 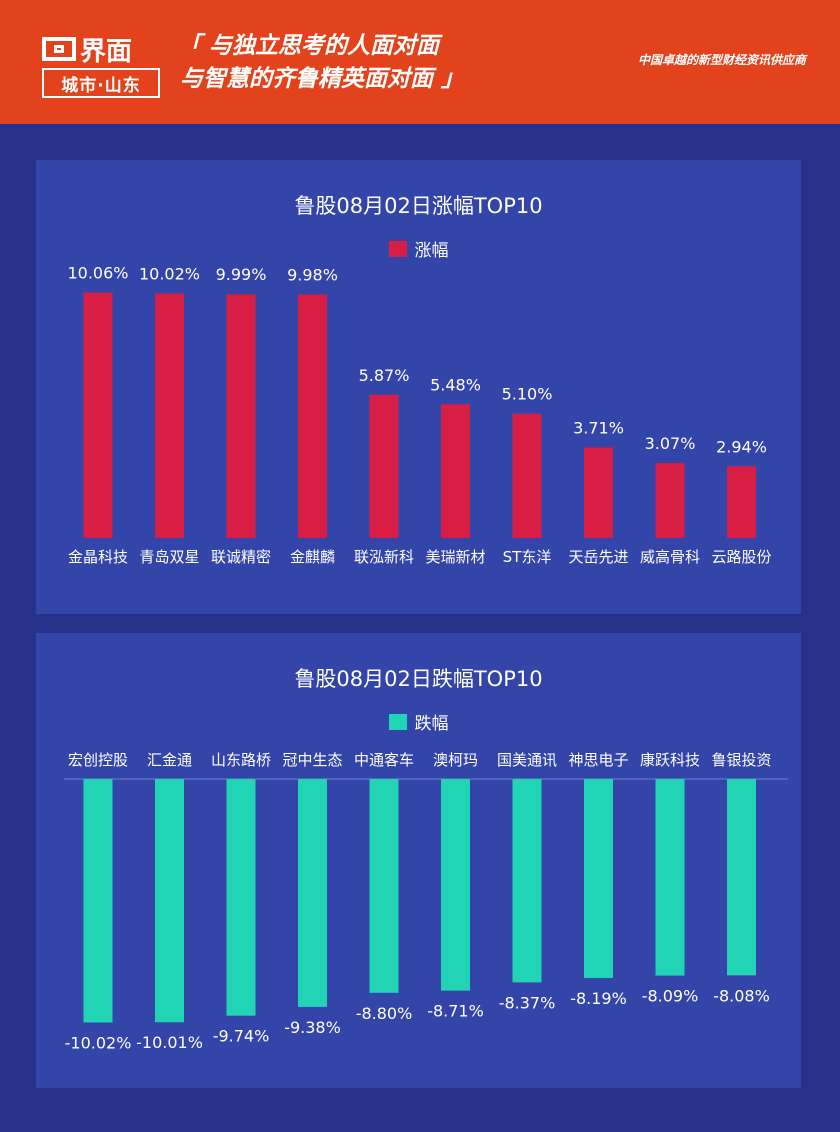 I want to click on footer-strip, so click(x=420, y=1120).